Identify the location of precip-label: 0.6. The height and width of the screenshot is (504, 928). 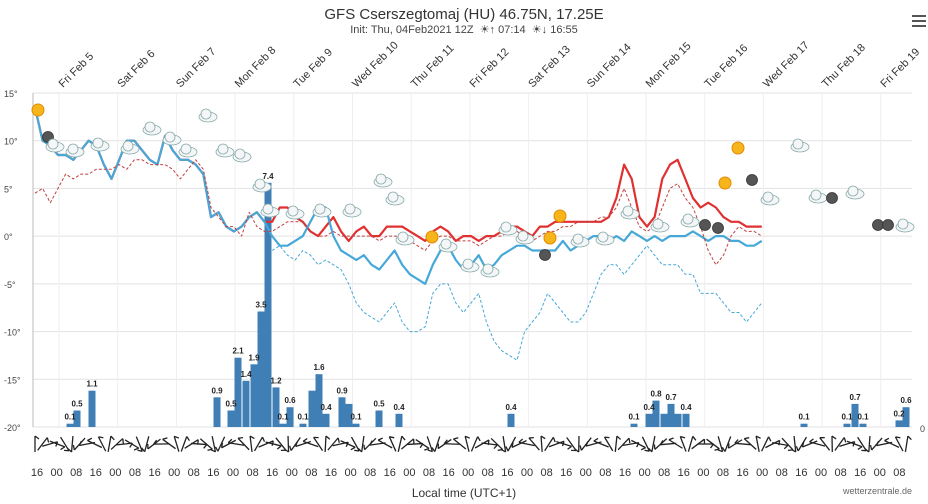
(906, 400).